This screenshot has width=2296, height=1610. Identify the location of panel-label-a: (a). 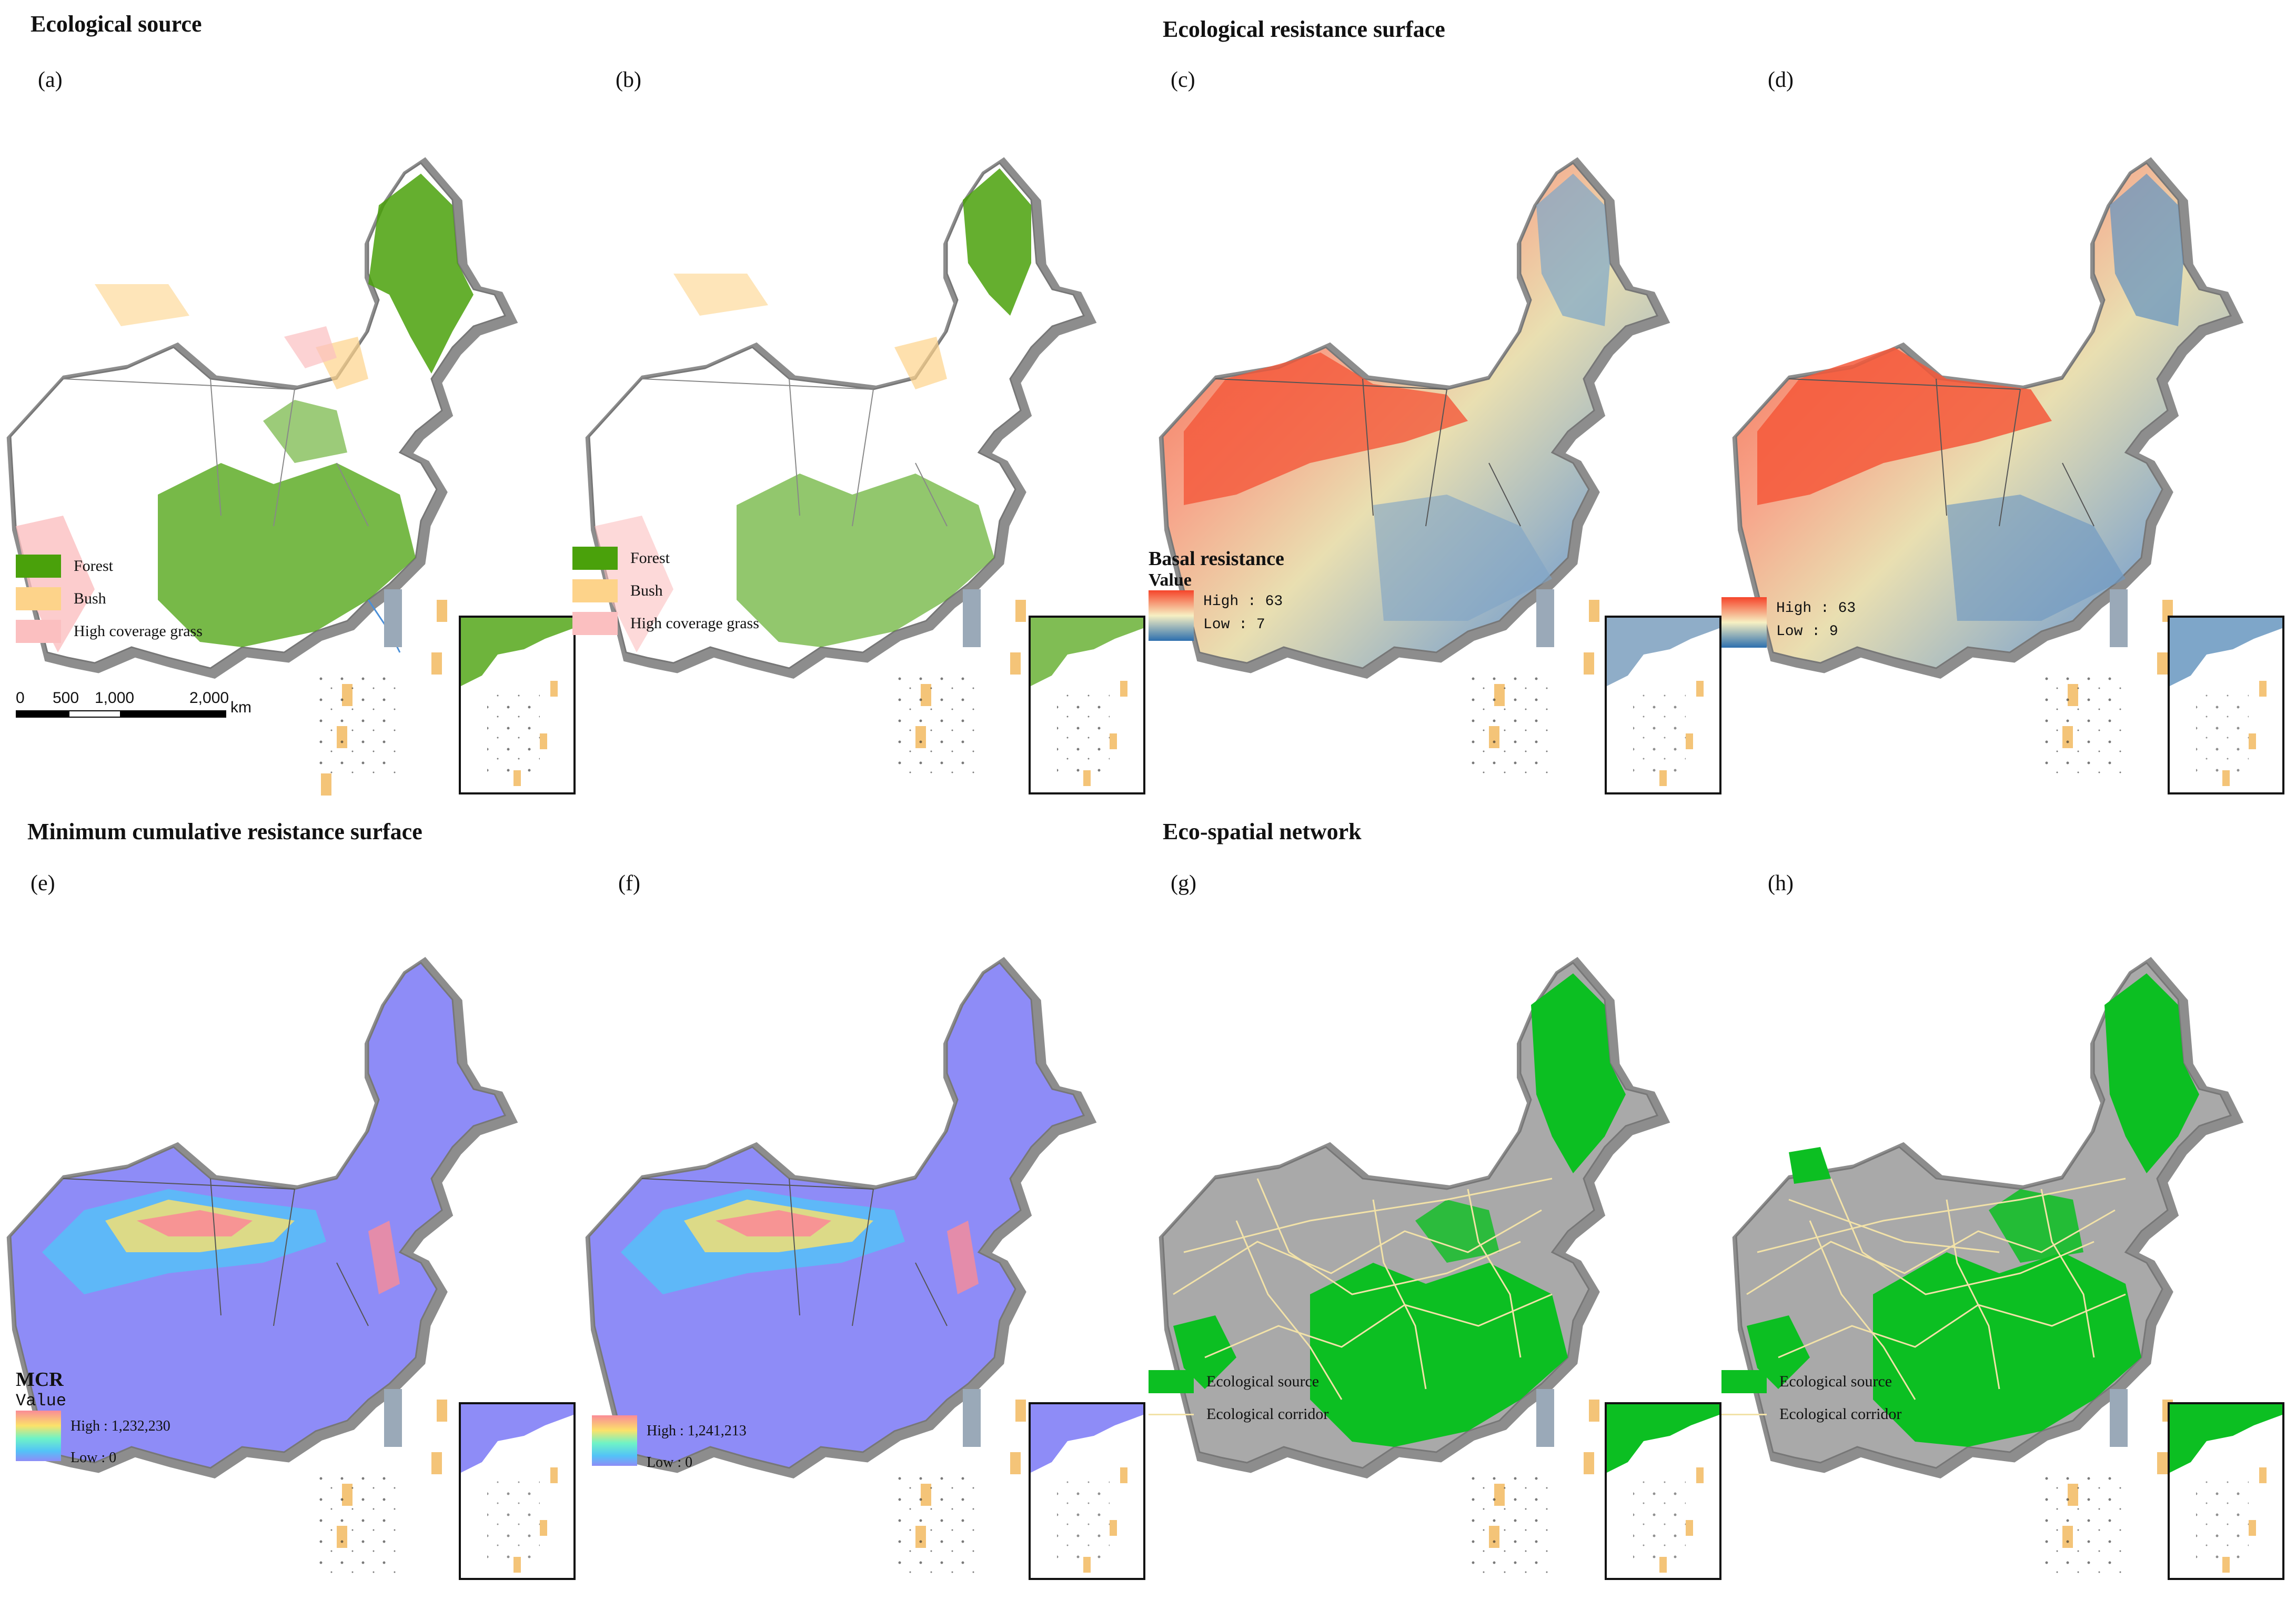
(50, 80).